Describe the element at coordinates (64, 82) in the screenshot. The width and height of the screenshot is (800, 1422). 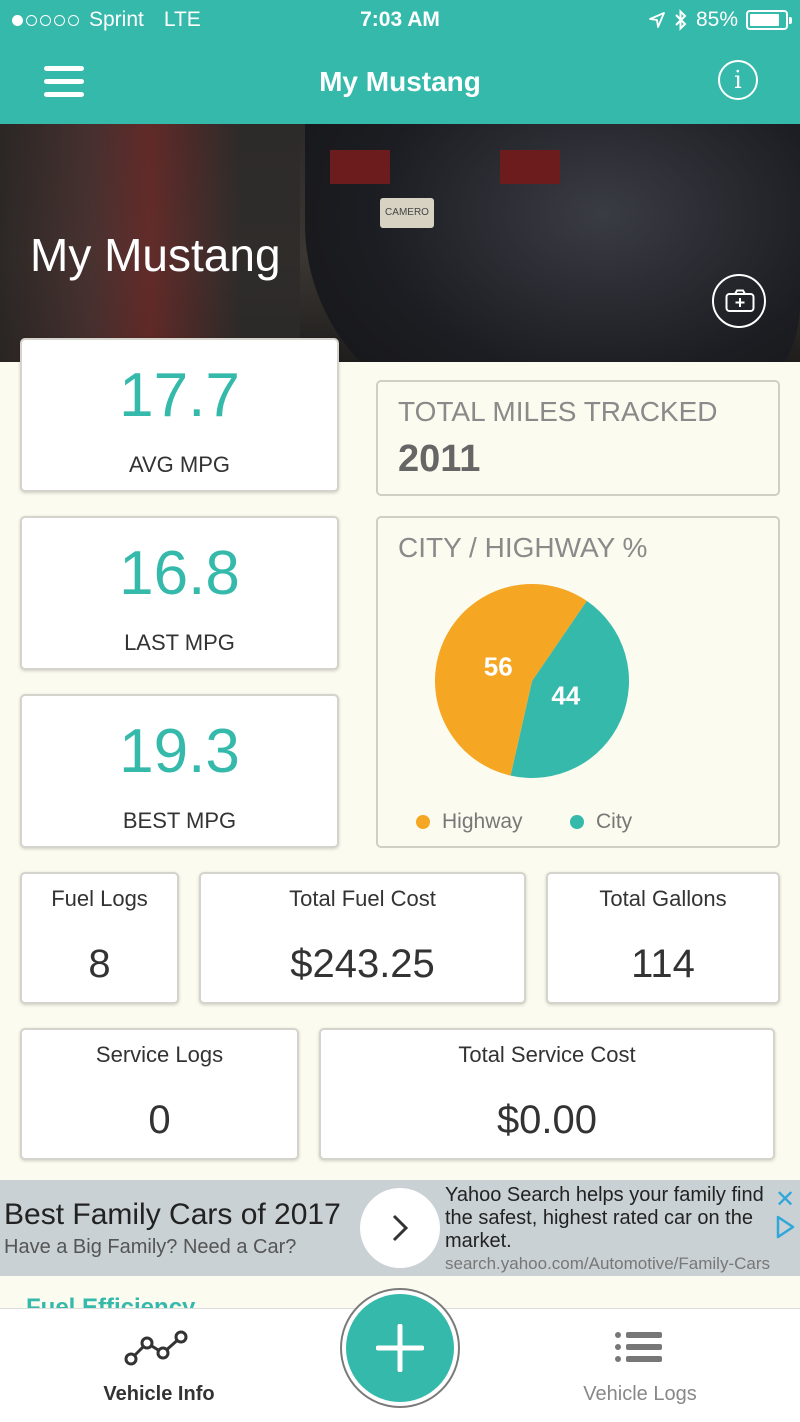
I see `hamburger-icon` at that location.